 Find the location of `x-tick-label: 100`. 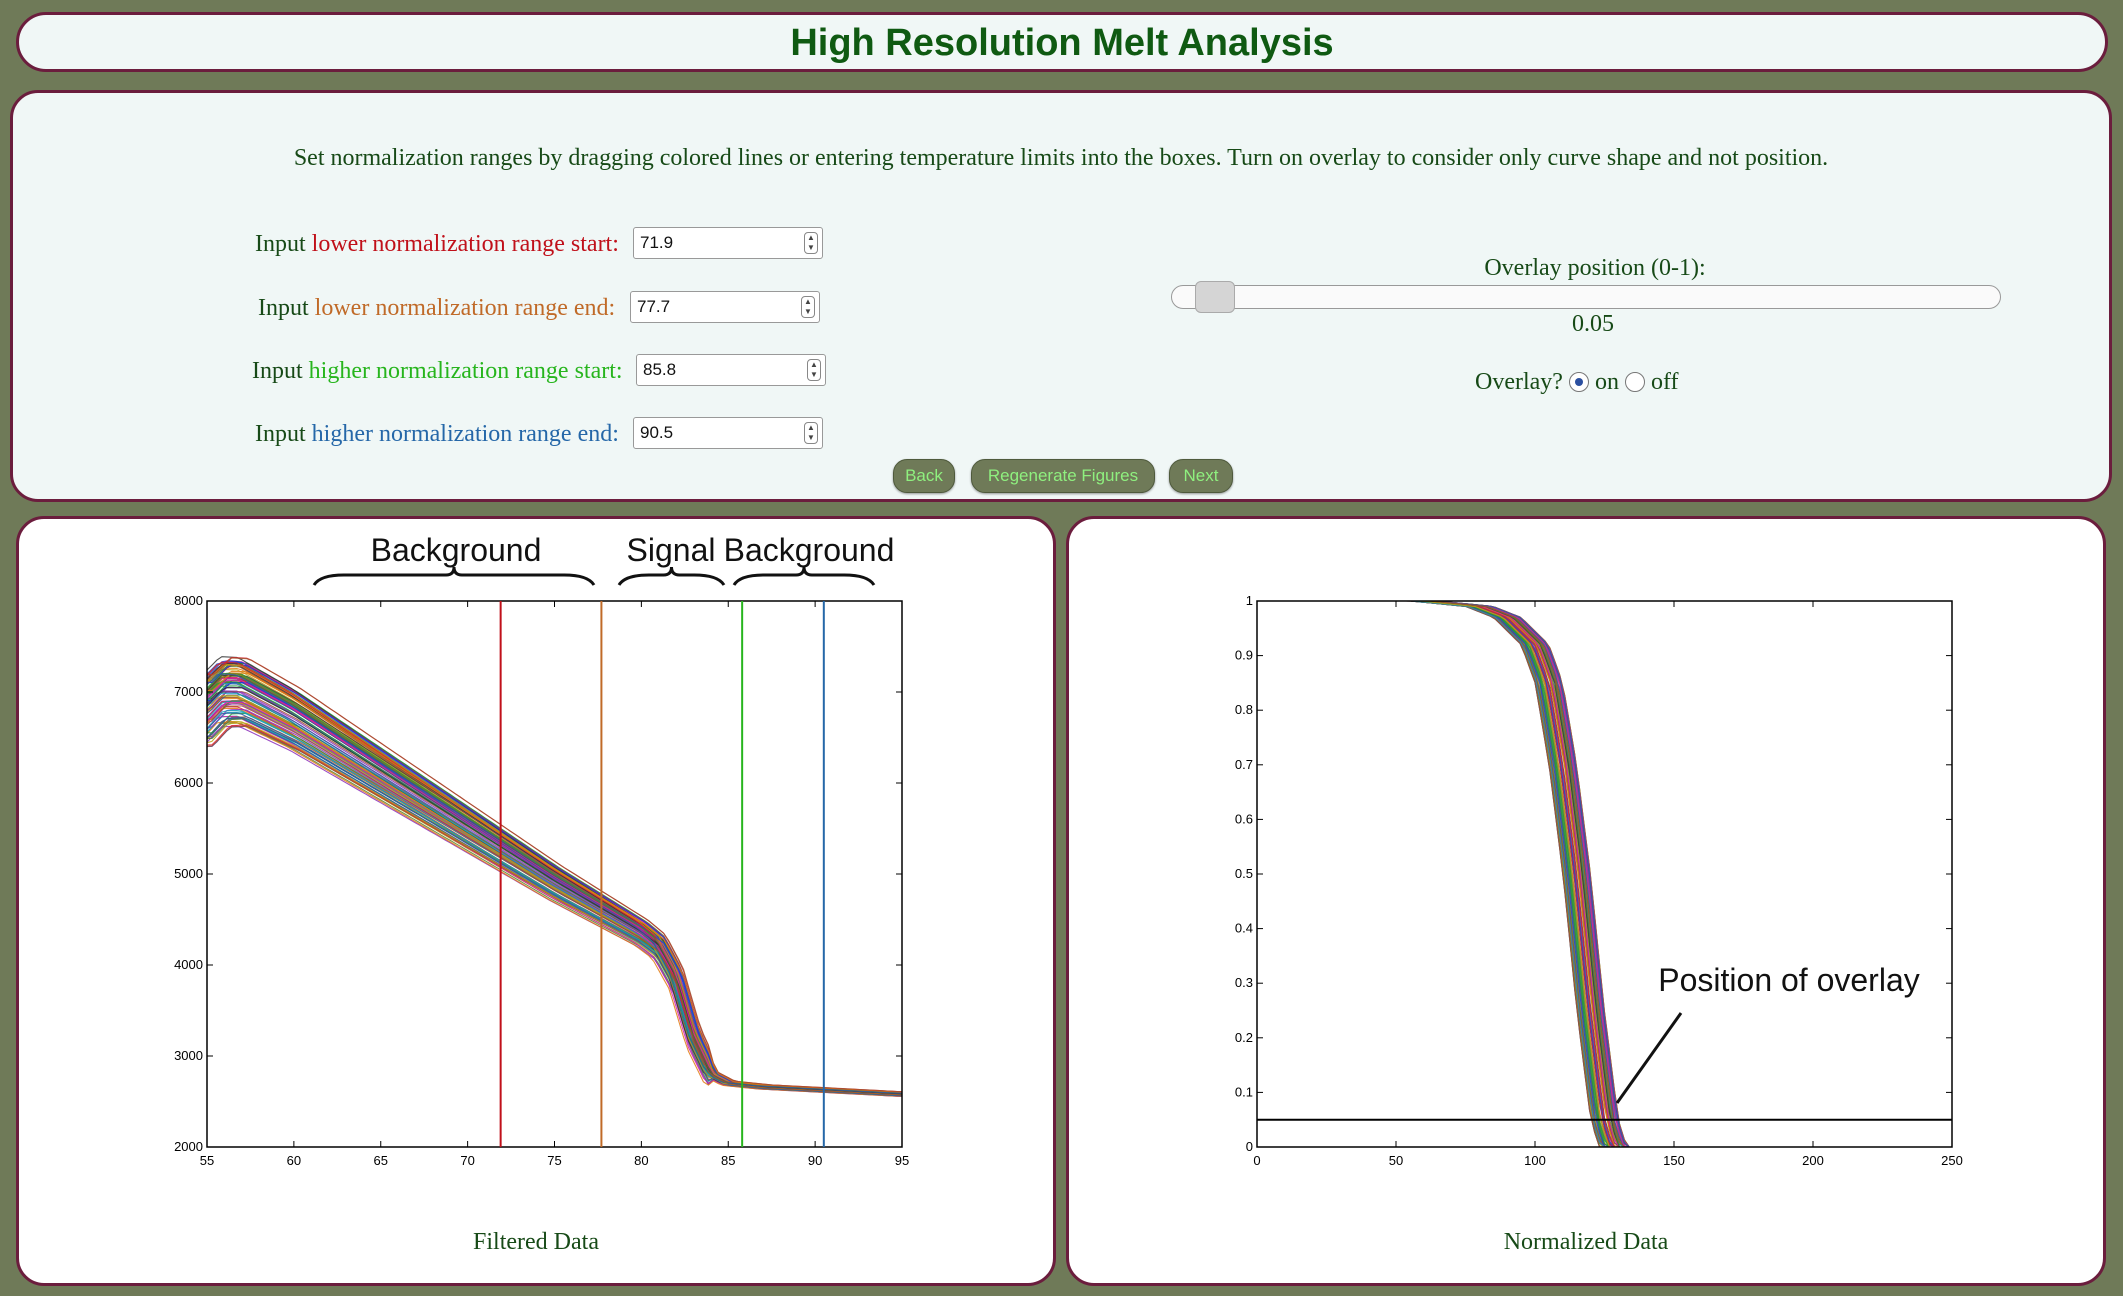

x-tick-label: 100 is located at coordinates (1535, 1160).